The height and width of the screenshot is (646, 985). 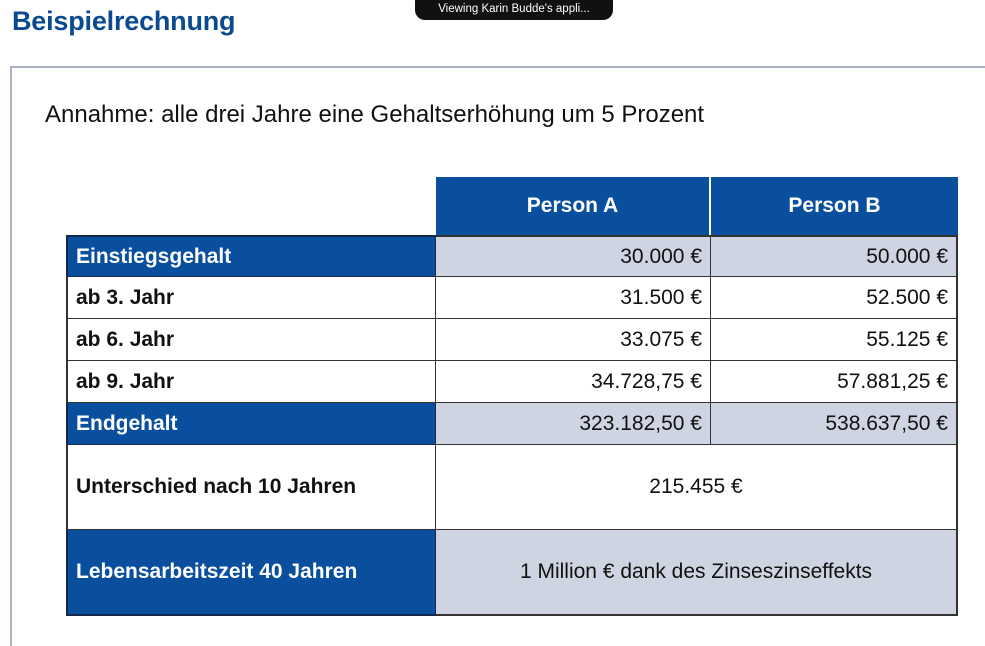 I want to click on value-year-9-a: 34.728,75 €, so click(x=573, y=382).